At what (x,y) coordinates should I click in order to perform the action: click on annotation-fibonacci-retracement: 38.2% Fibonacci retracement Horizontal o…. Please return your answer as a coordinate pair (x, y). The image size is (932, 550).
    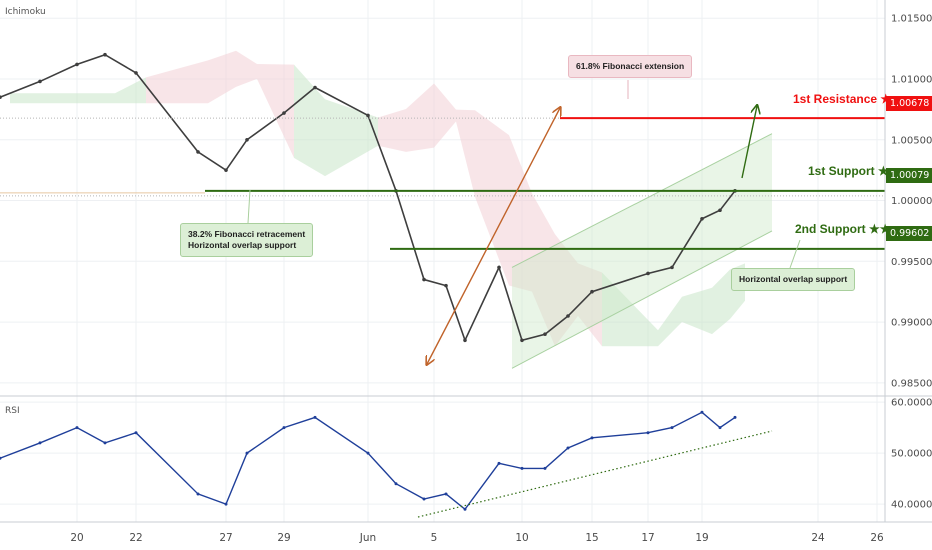
    Looking at the image, I should click on (247, 240).